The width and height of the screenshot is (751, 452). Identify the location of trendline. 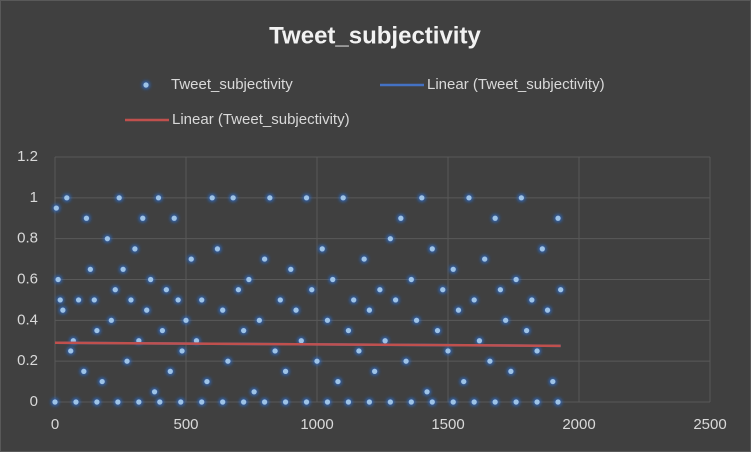
(307, 344).